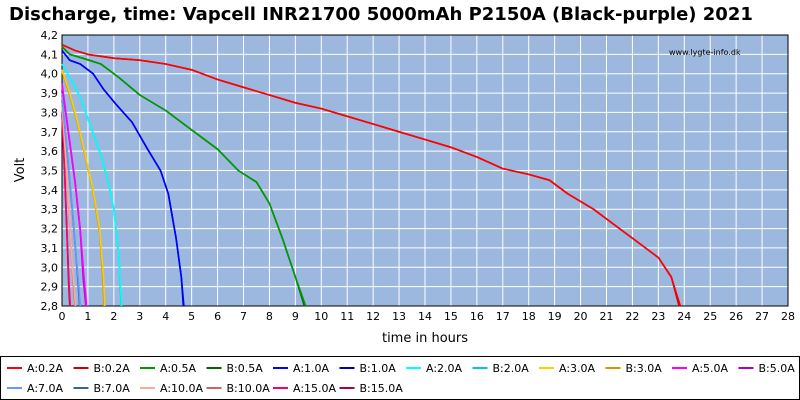 The height and width of the screenshot is (400, 800). I want to click on y-tick-label: 3,8, so click(50, 112).